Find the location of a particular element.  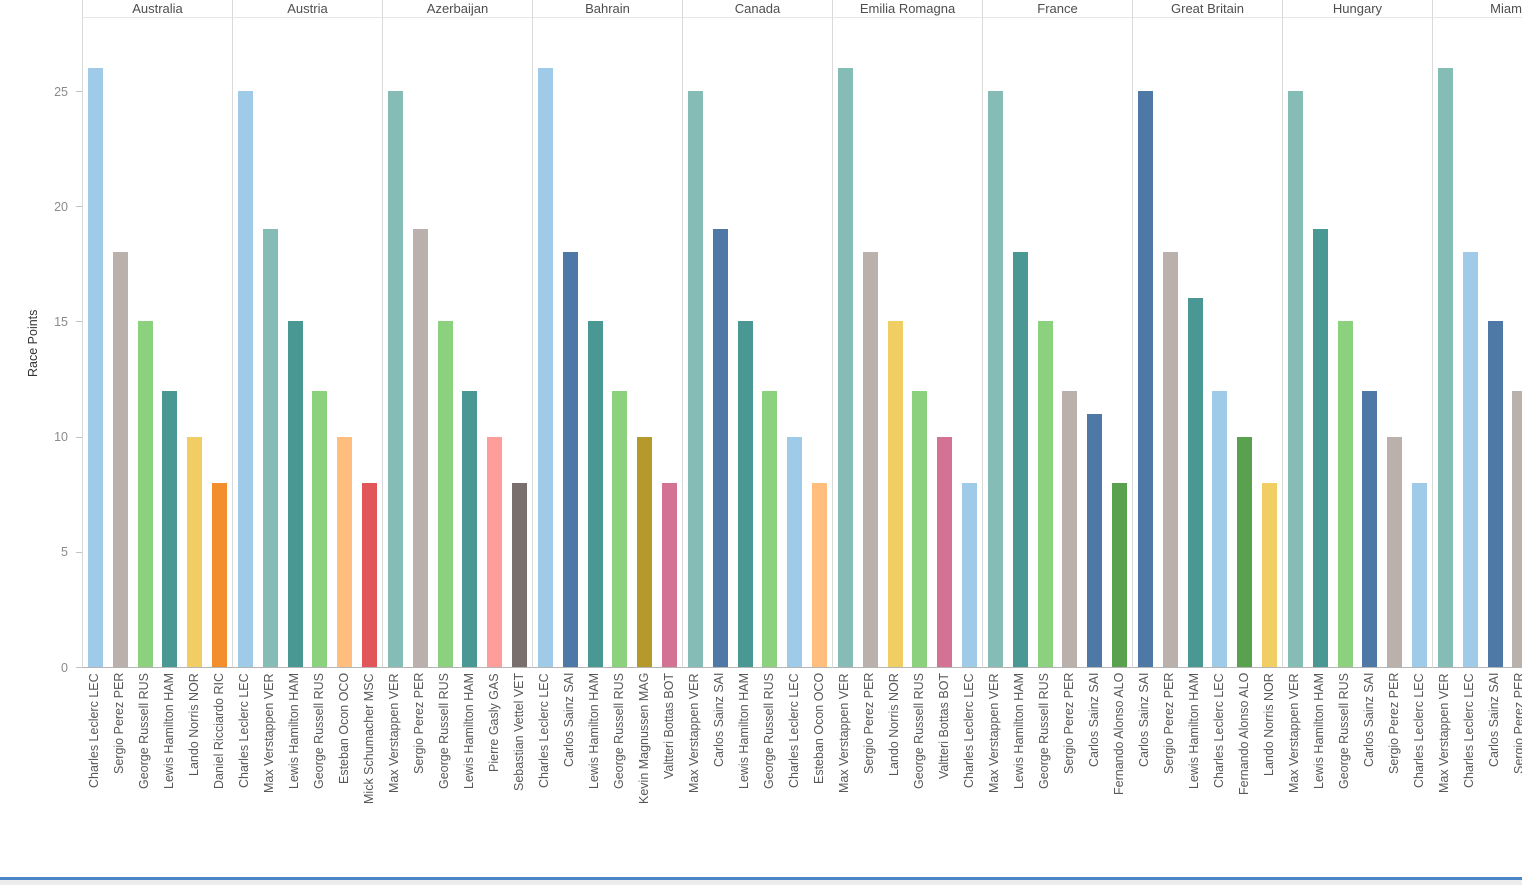

window-bottom-strip is located at coordinates (761, 882).